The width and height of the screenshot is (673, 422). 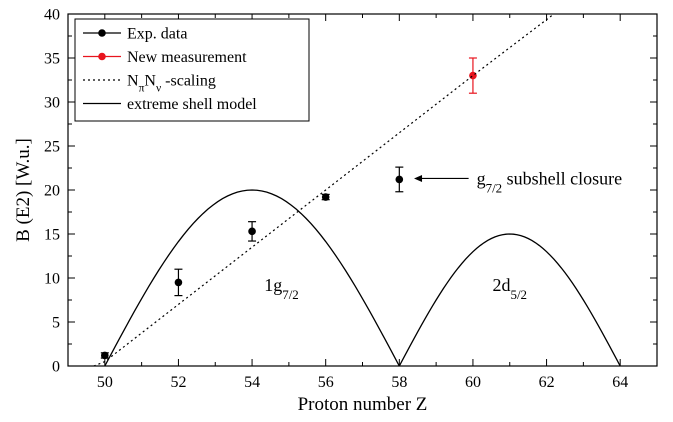 I want to click on y-tick-label: 15, so click(x=52, y=235).